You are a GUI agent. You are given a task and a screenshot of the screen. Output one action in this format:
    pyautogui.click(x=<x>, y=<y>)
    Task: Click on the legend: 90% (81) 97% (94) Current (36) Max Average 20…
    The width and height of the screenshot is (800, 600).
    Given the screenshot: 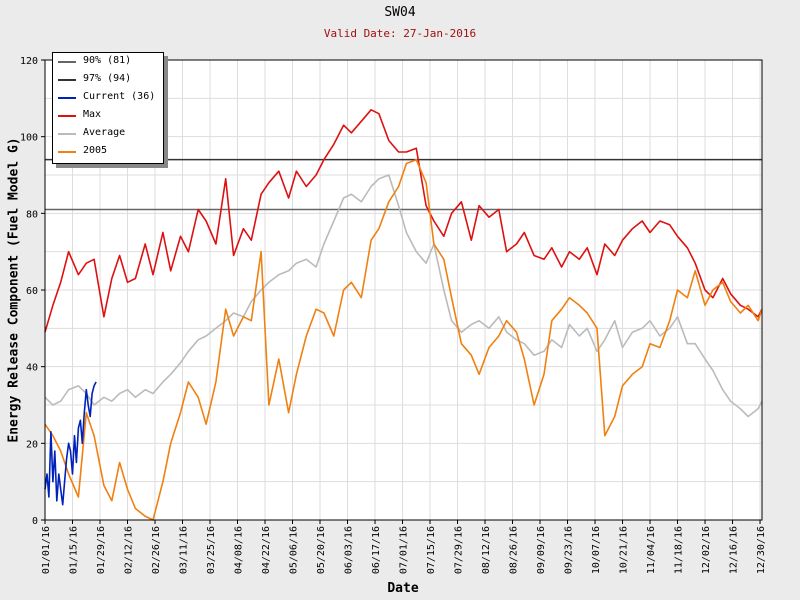 What is the action you would take?
    pyautogui.click(x=108, y=108)
    